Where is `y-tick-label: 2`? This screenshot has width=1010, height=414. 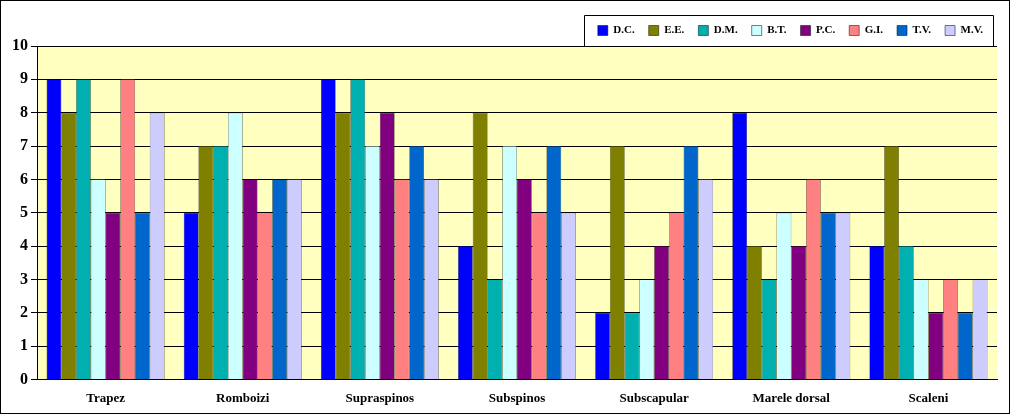
y-tick-label: 2 is located at coordinates (24, 311).